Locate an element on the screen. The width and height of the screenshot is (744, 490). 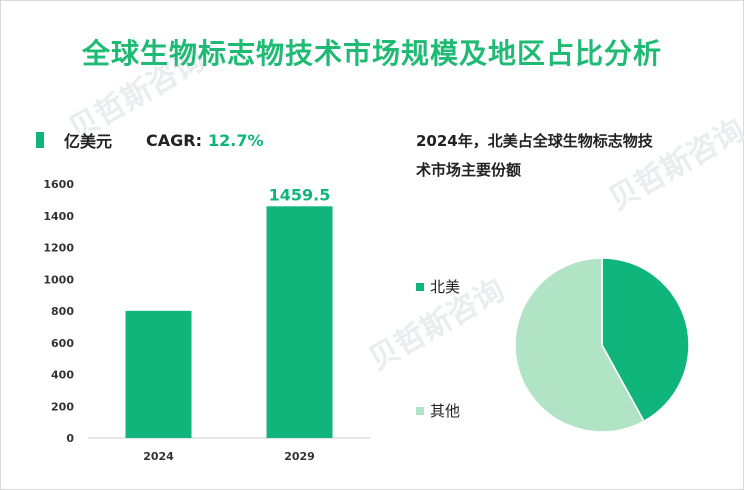
x-tick-label: 2024 is located at coordinates (158, 456).